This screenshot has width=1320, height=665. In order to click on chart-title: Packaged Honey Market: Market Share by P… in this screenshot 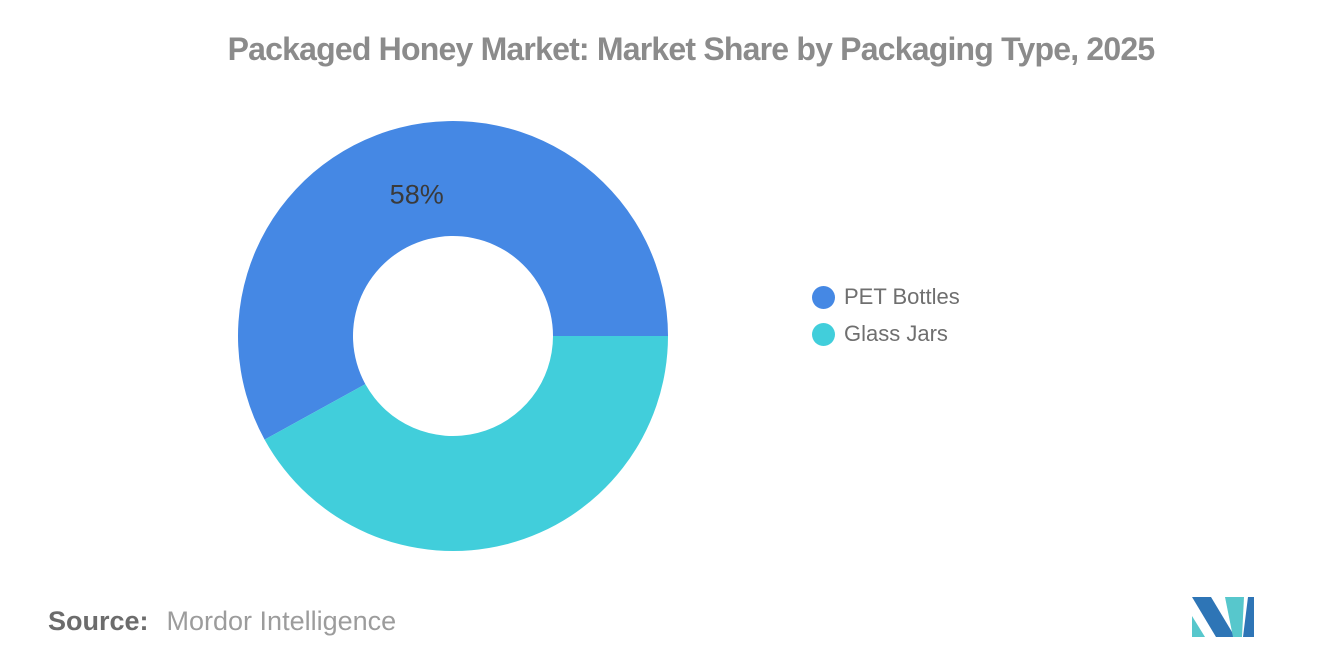, I will do `click(691, 49)`.